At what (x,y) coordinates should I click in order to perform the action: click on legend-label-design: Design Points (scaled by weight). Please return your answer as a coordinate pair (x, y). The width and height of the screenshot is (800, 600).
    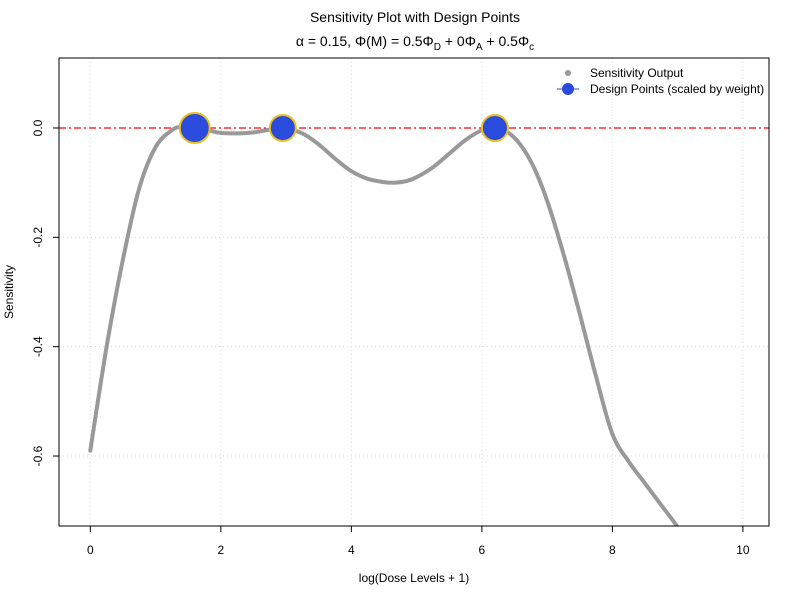
    Looking at the image, I should click on (677, 89).